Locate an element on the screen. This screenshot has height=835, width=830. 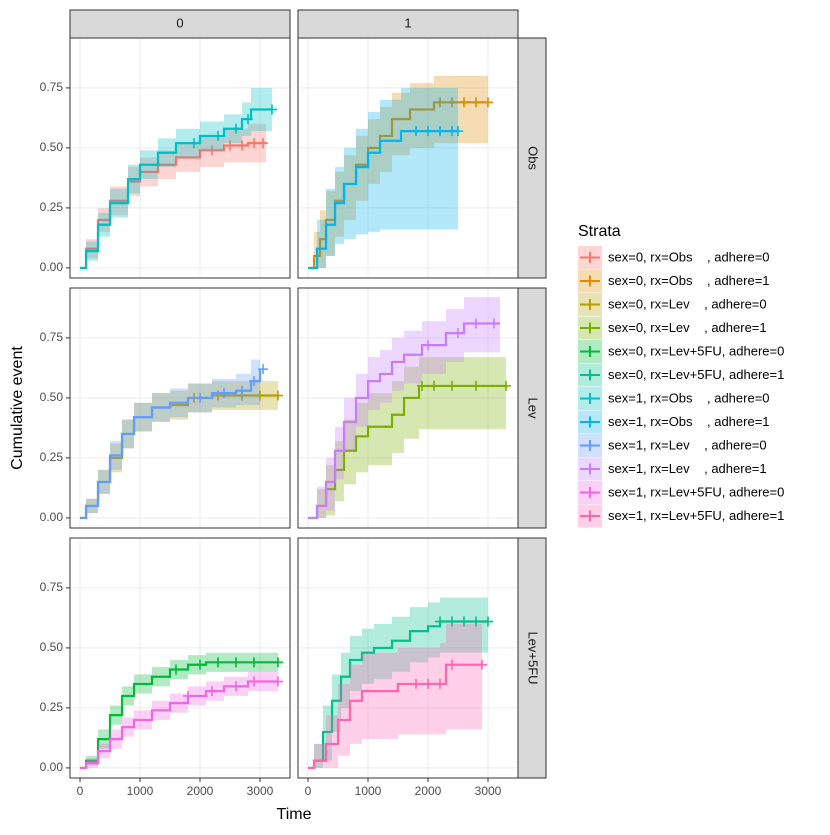
row-strip-label: Lev+5FU is located at coordinates (533, 657).